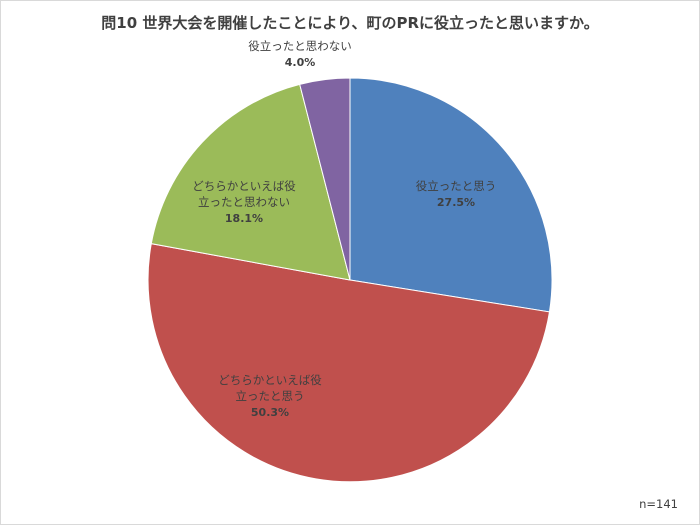 The height and width of the screenshot is (525, 700). Describe the element at coordinates (244, 202) in the screenshot. I see `slice-label-3: 立ったと思わない` at that location.